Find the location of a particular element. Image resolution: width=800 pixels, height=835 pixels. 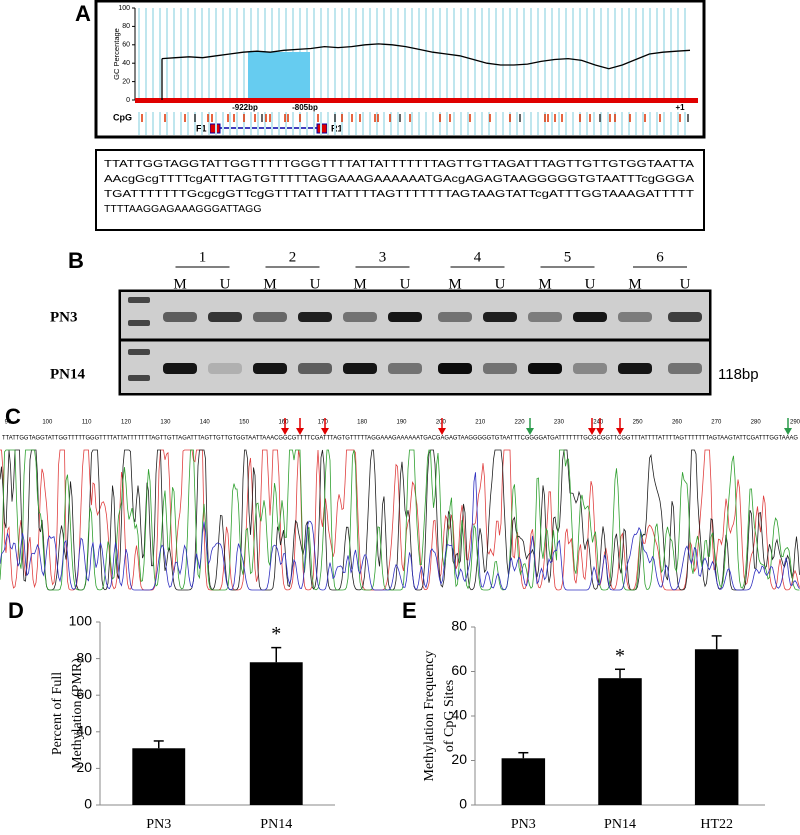

ruler-label: 130 is located at coordinates (165, 423).